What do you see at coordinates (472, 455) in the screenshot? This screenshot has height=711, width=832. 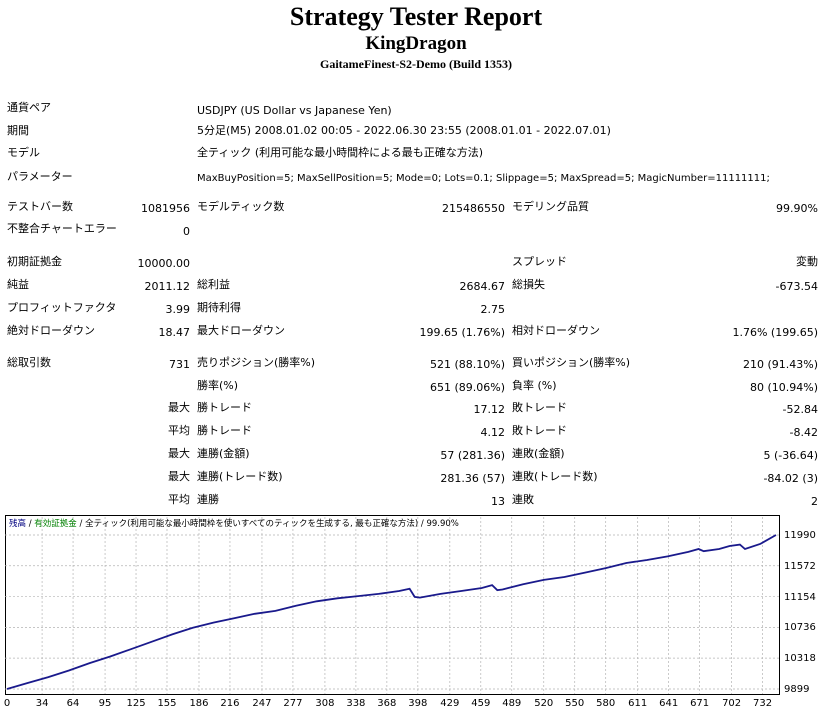 I see `cons-wins-value: 57 (281.36)` at bounding box center [472, 455].